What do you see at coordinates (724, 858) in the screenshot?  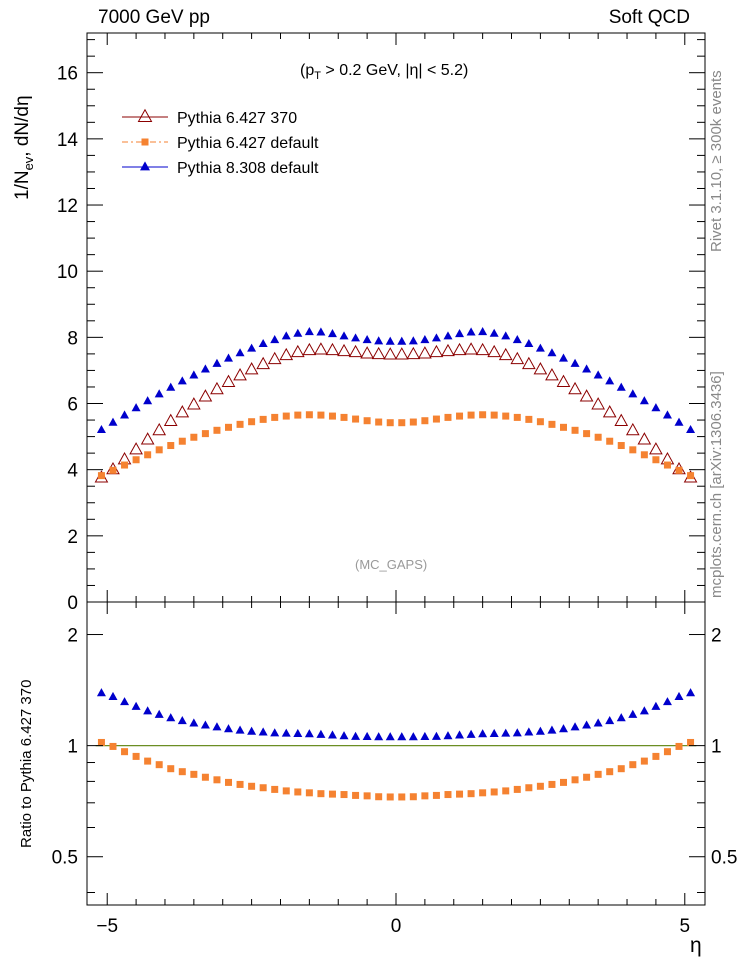 I see `ratio-y-tick-label-right: 0.5` at bounding box center [724, 858].